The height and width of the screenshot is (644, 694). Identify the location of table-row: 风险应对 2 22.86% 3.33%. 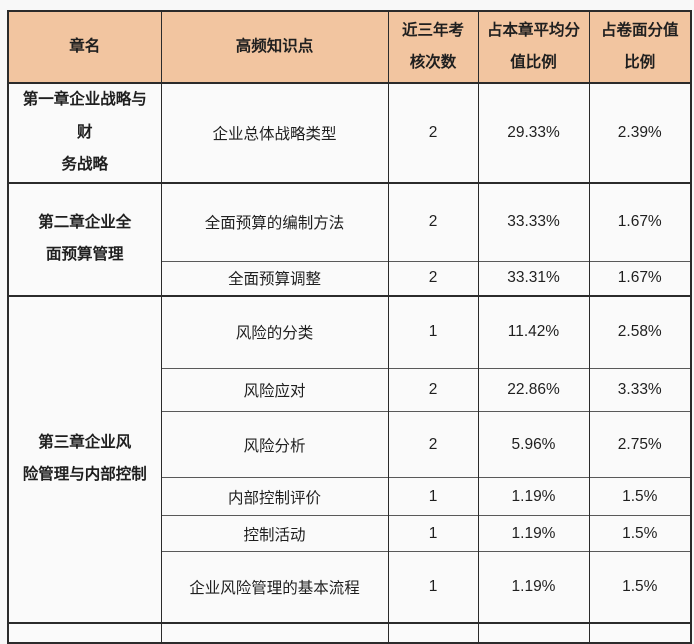
(350, 390).